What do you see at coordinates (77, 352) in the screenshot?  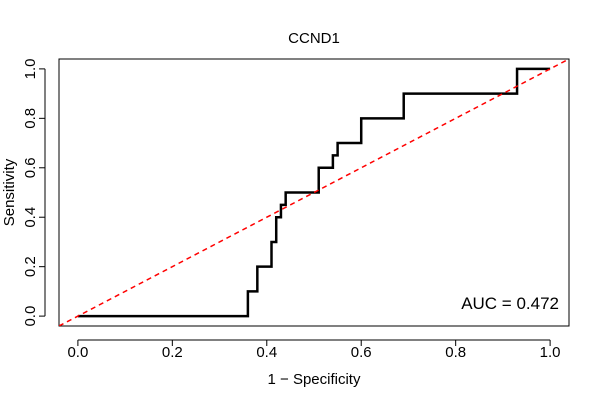 I see `x-tick-label: 0.0` at bounding box center [77, 352].